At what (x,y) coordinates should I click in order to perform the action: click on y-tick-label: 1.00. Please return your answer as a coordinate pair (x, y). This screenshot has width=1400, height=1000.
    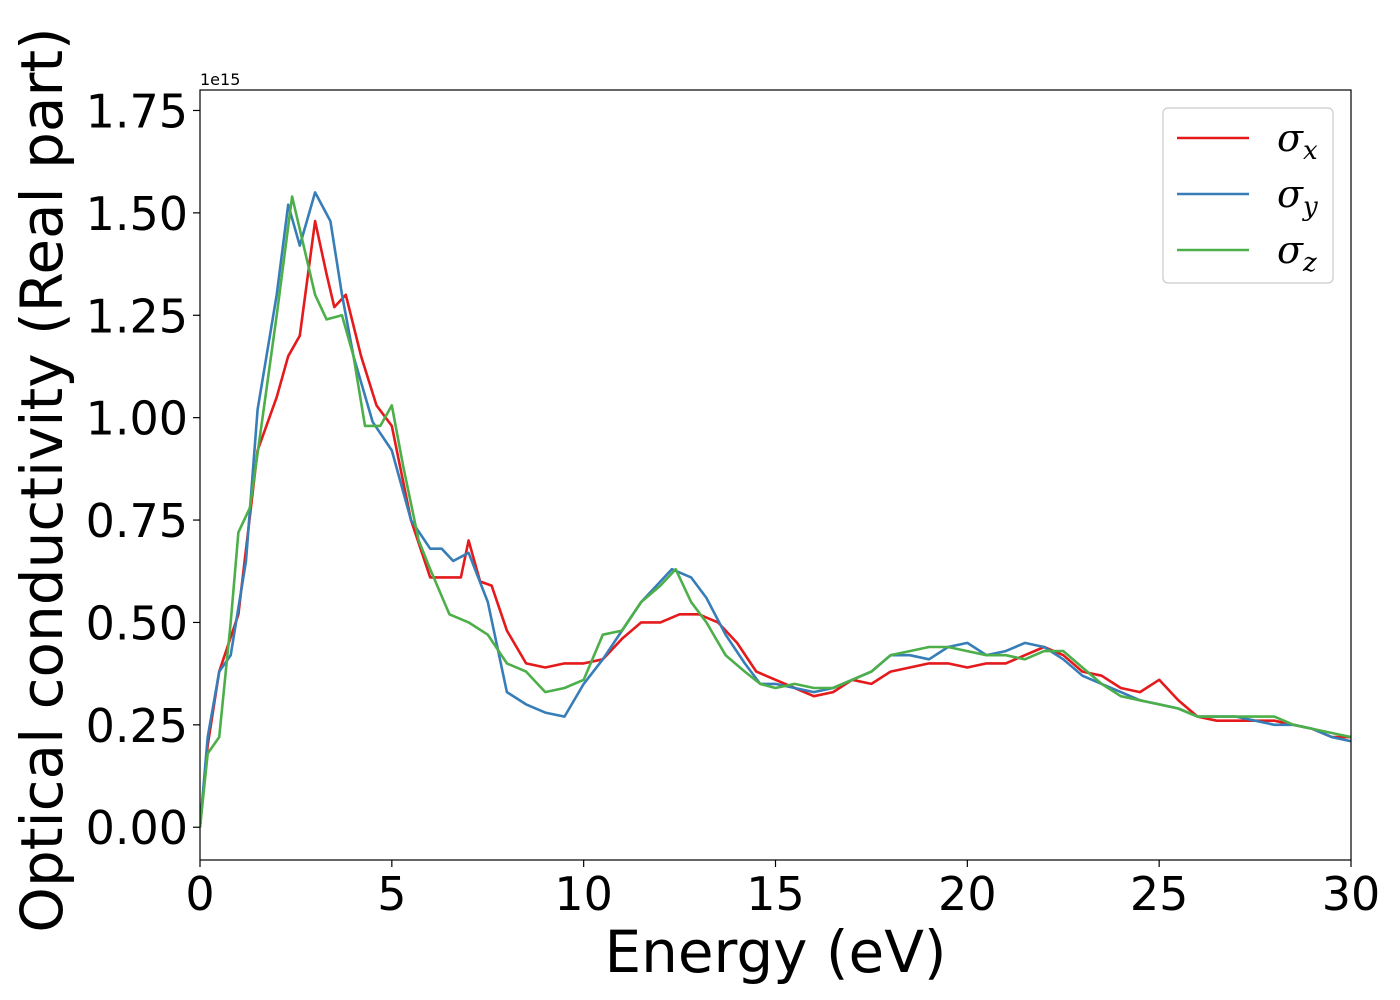
    Looking at the image, I should click on (137, 419).